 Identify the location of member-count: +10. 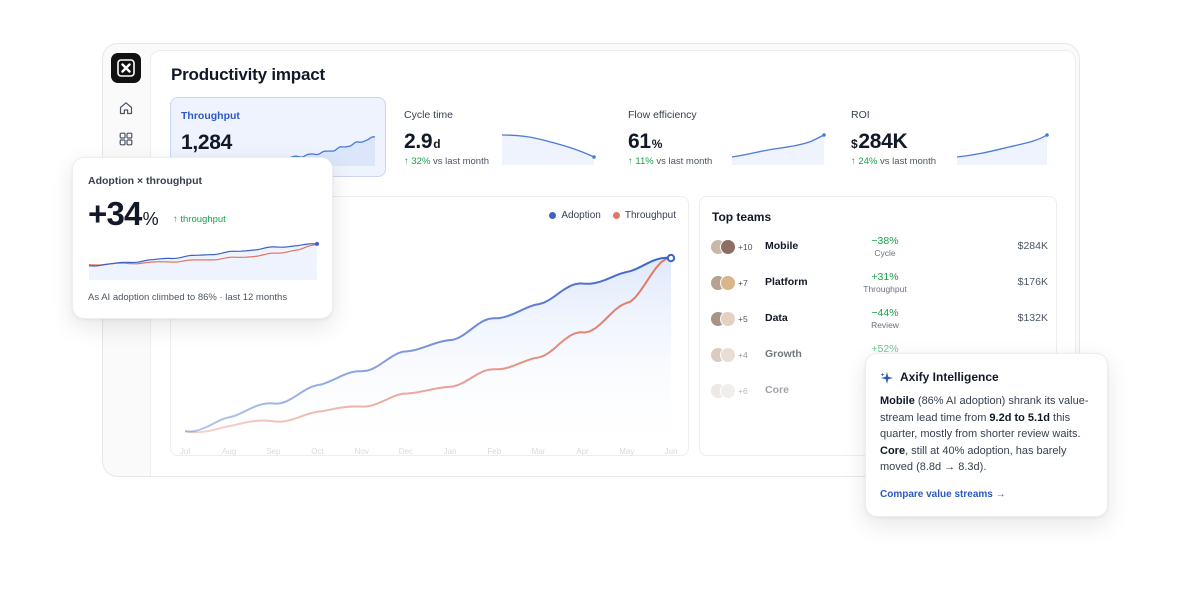
(745, 247).